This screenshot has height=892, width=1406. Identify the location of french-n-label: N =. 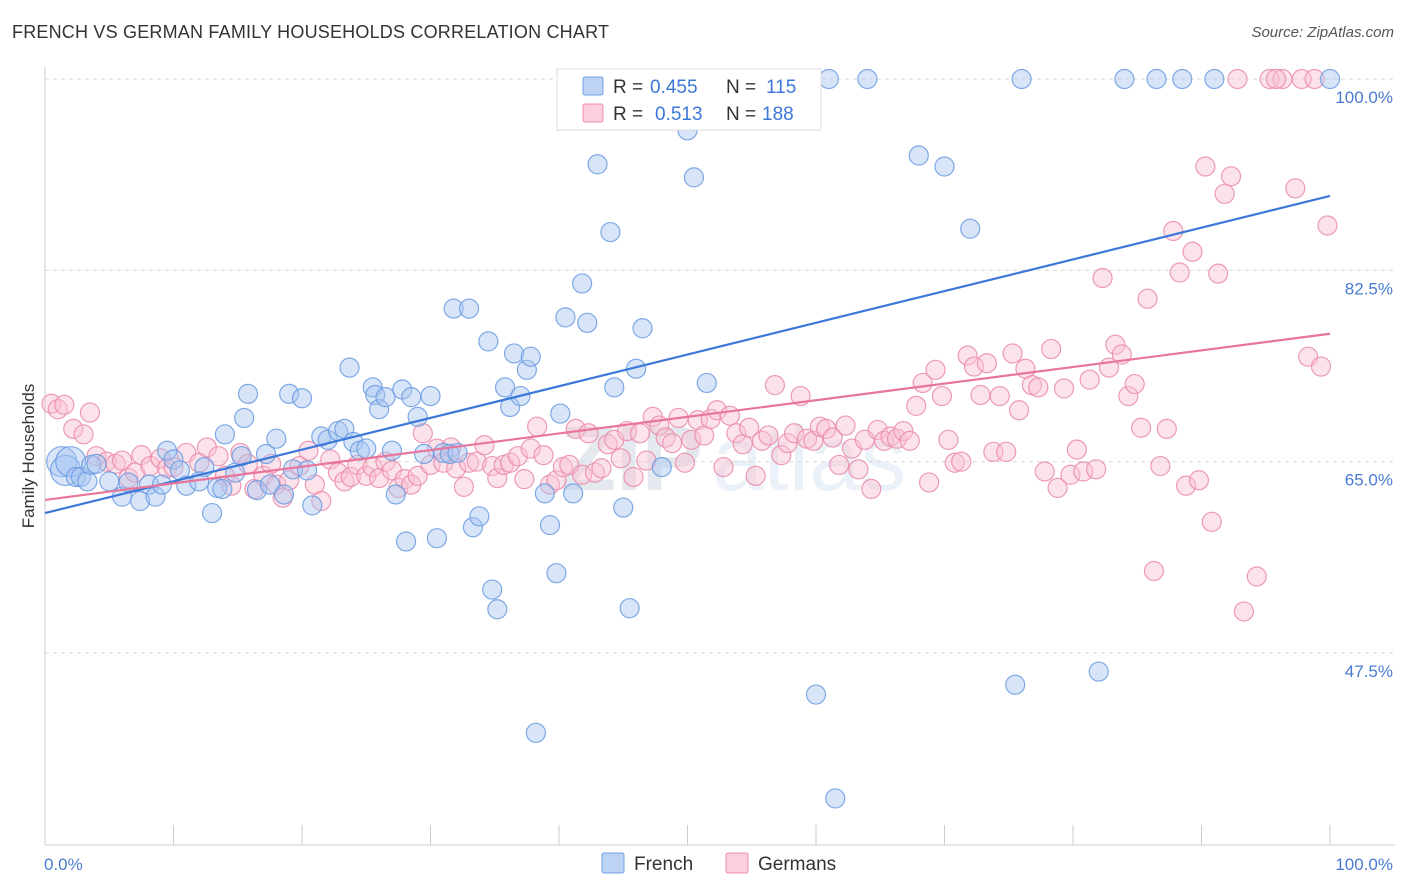
(741, 87).